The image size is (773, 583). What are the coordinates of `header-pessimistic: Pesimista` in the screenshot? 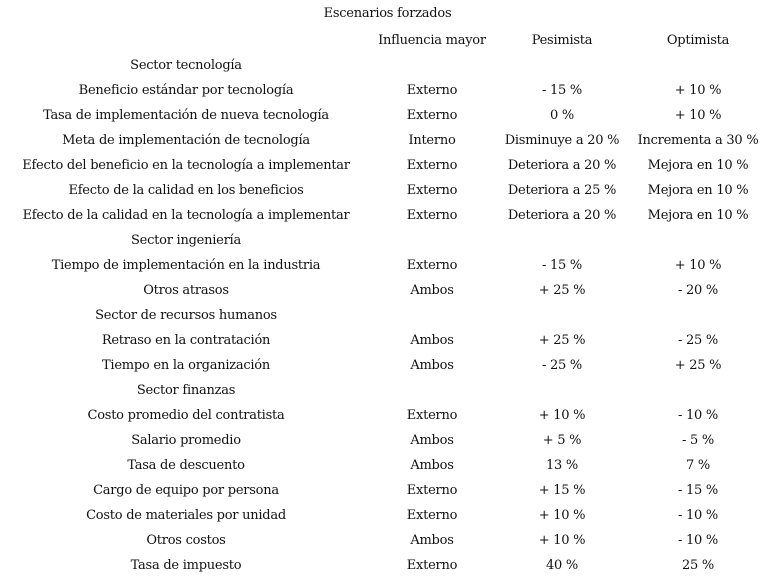 It's located at (562, 40).